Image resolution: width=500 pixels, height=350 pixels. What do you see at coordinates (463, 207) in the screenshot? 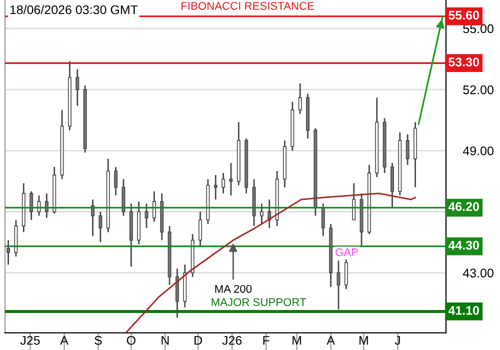
I see `ref-line-label: 46.20` at bounding box center [463, 207].